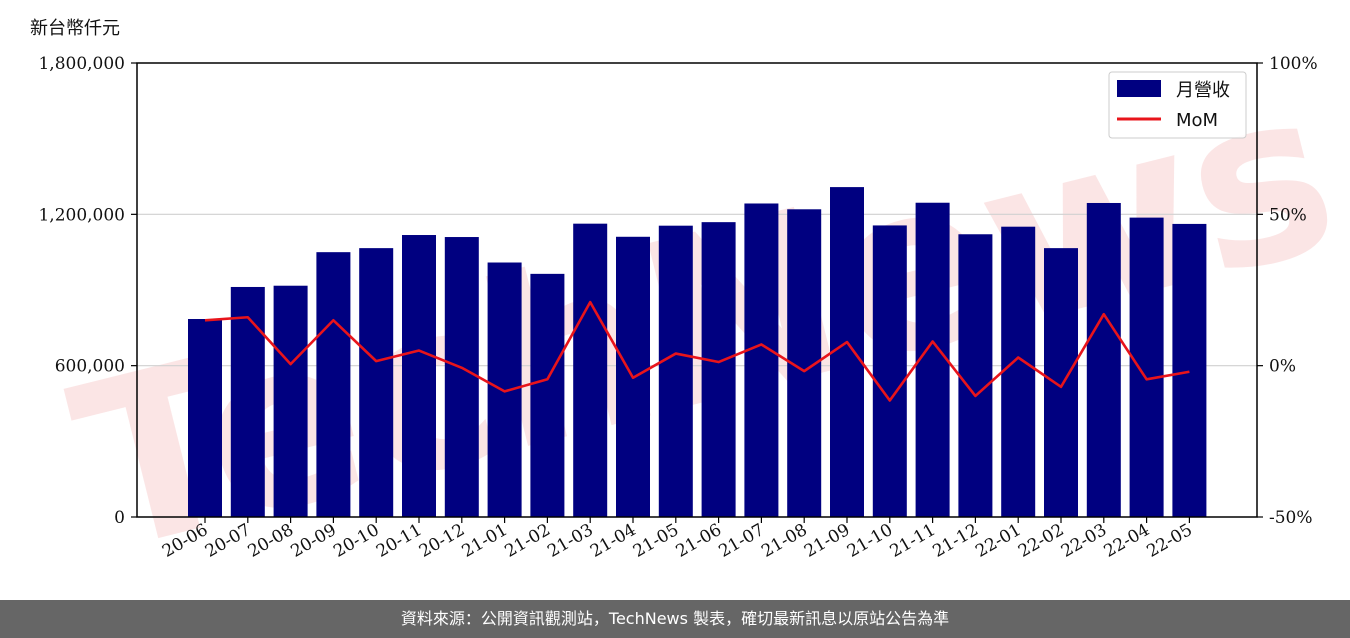 The height and width of the screenshot is (638, 1350). Describe the element at coordinates (90, 367) in the screenshot. I see `y-left-tick-label: 600,000` at that location.